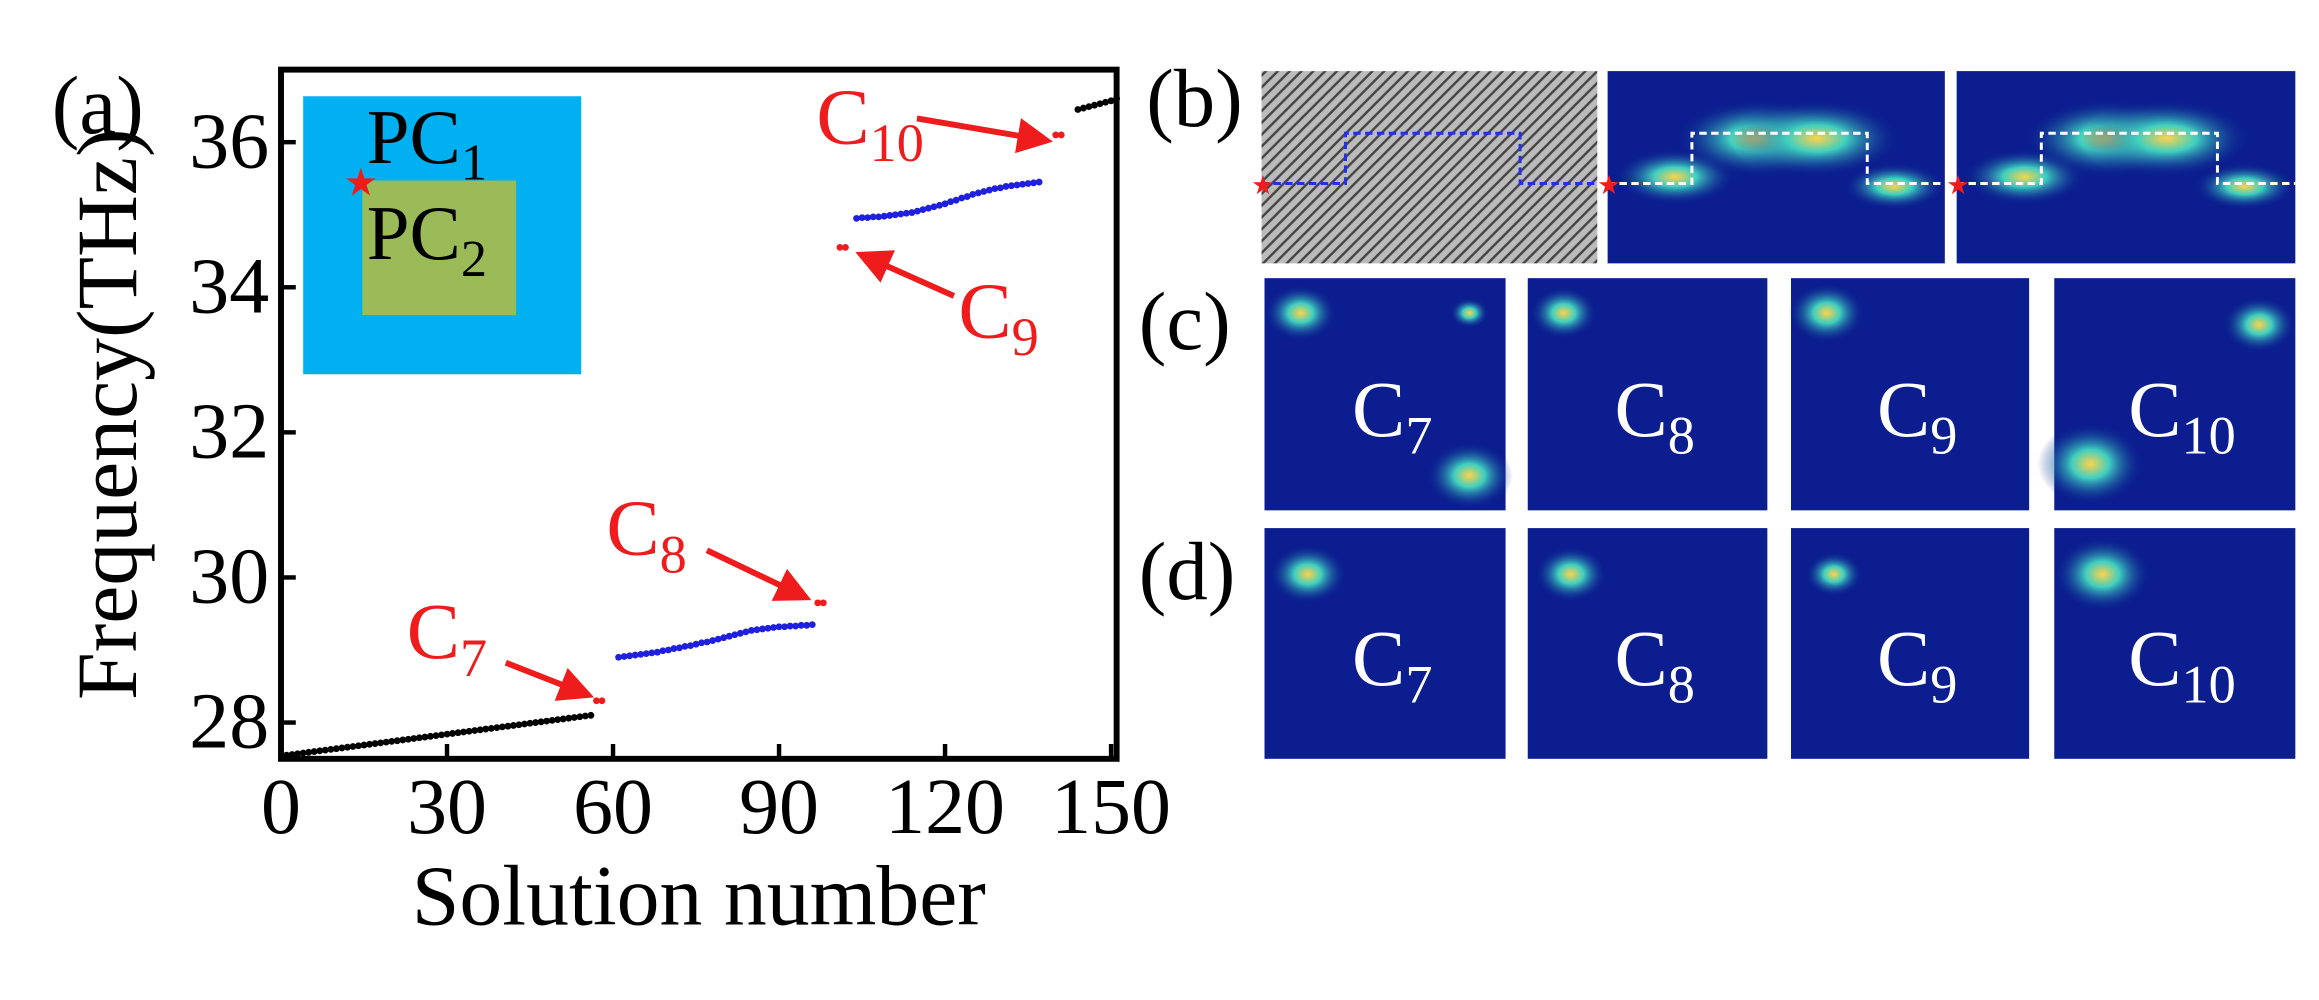 The width and height of the screenshot is (2319, 1000). I want to click on y-tick-label: 34, so click(229, 286).